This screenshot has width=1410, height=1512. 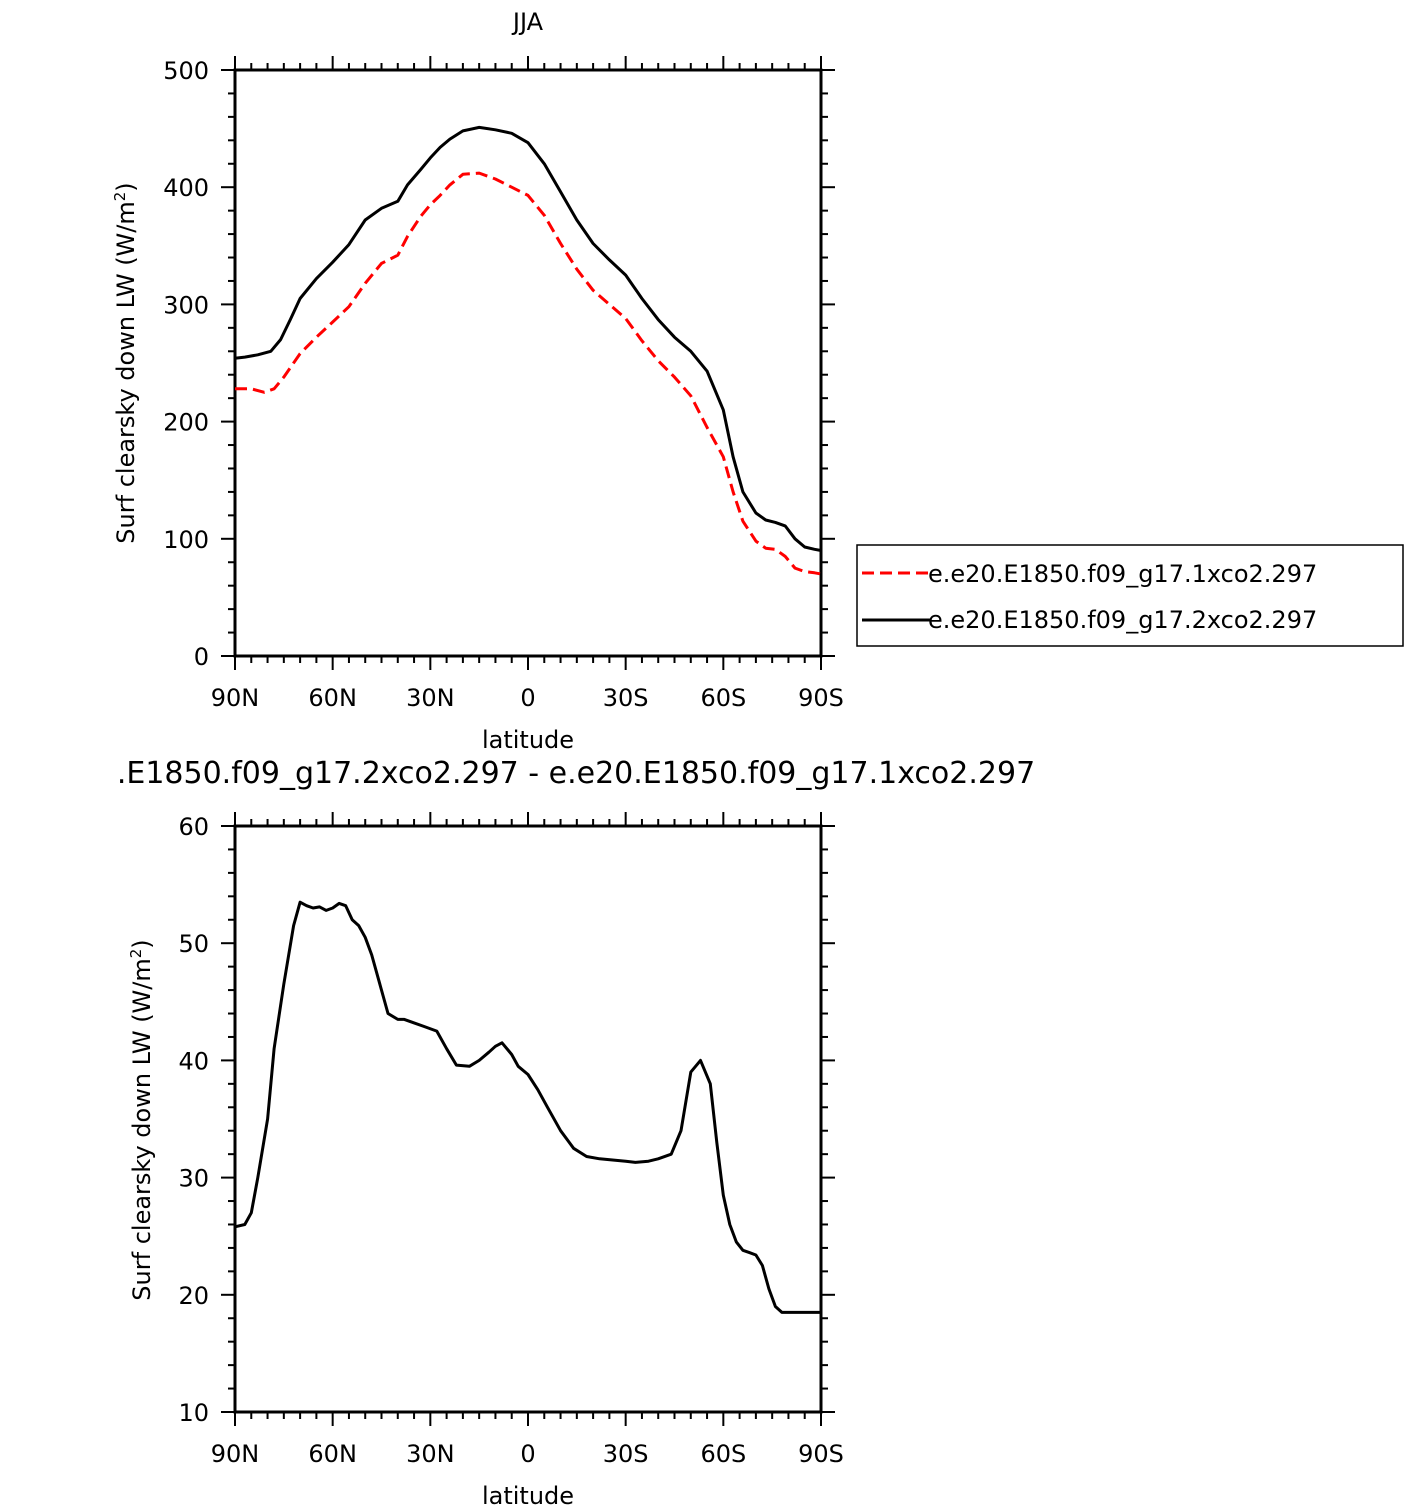 What do you see at coordinates (1122, 574) in the screenshot?
I see `legend-label-series-1: e.e20.E1850.f09_g17.1xco2.297` at bounding box center [1122, 574].